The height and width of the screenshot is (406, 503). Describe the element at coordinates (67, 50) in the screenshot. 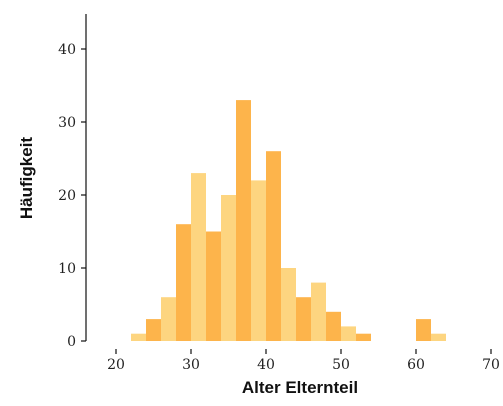

I see `y-tick-label: 40` at that location.